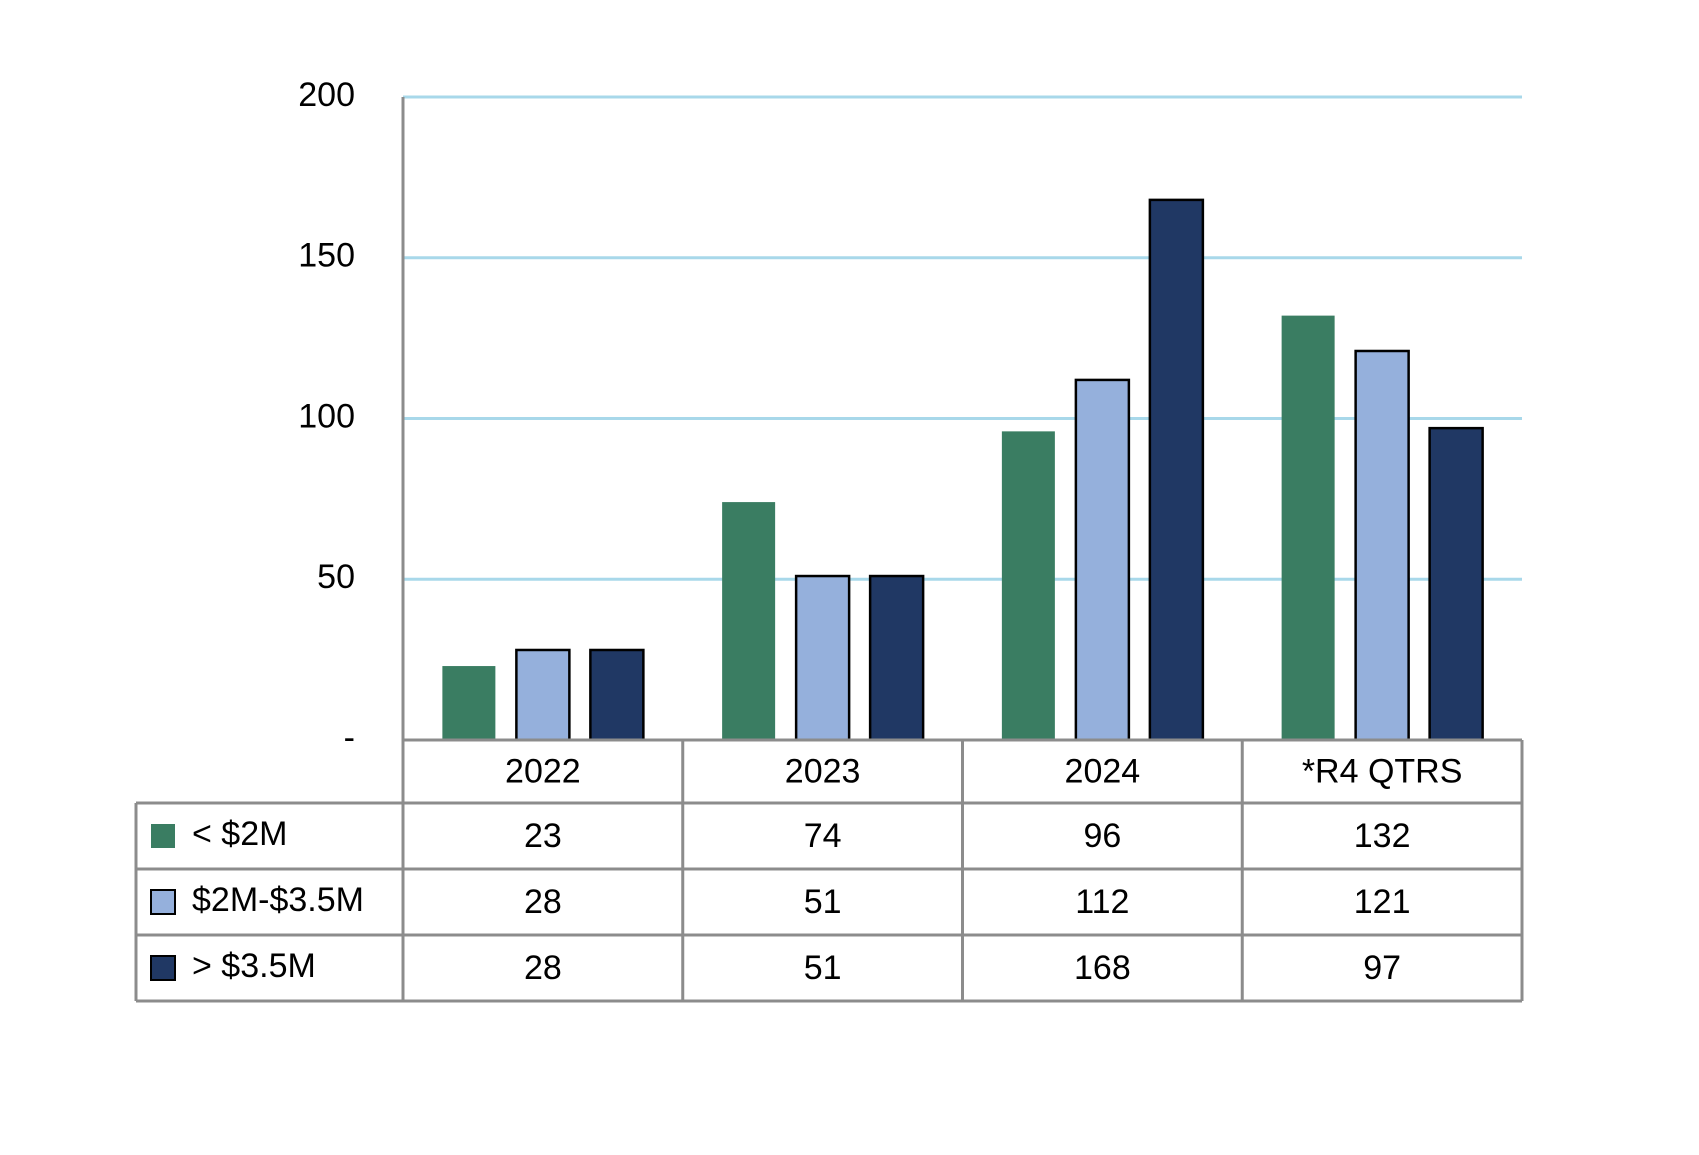  What do you see at coordinates (326, 95) in the screenshot?
I see `y-tick-label: 200` at bounding box center [326, 95].